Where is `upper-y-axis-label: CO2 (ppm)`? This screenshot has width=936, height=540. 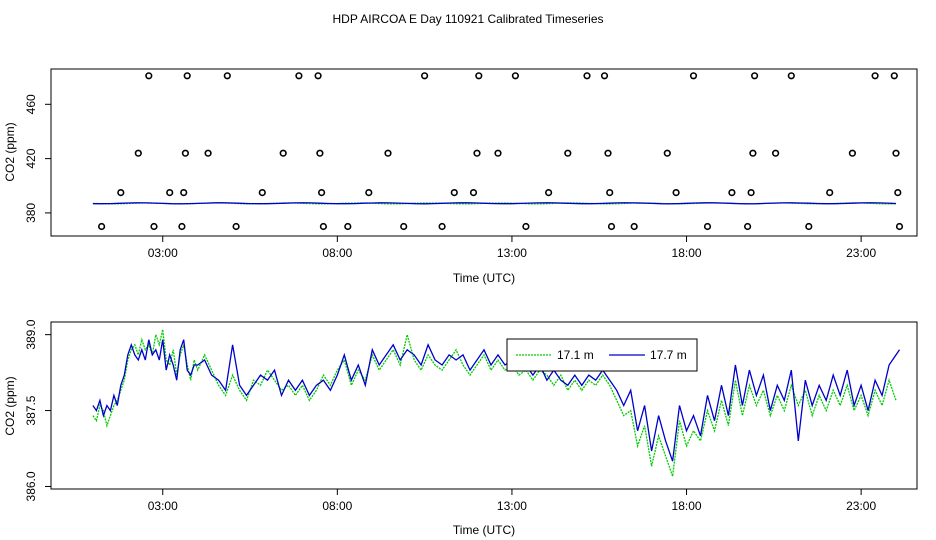
upper-y-axis-label: CO2 (ppm) is located at coordinates (10, 151).